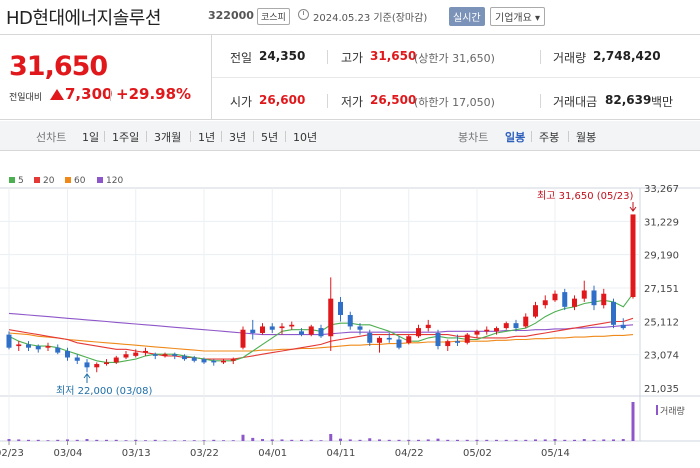 The width and height of the screenshot is (700, 468). I want to click on x-tick-label: 05/02, so click(477, 453).